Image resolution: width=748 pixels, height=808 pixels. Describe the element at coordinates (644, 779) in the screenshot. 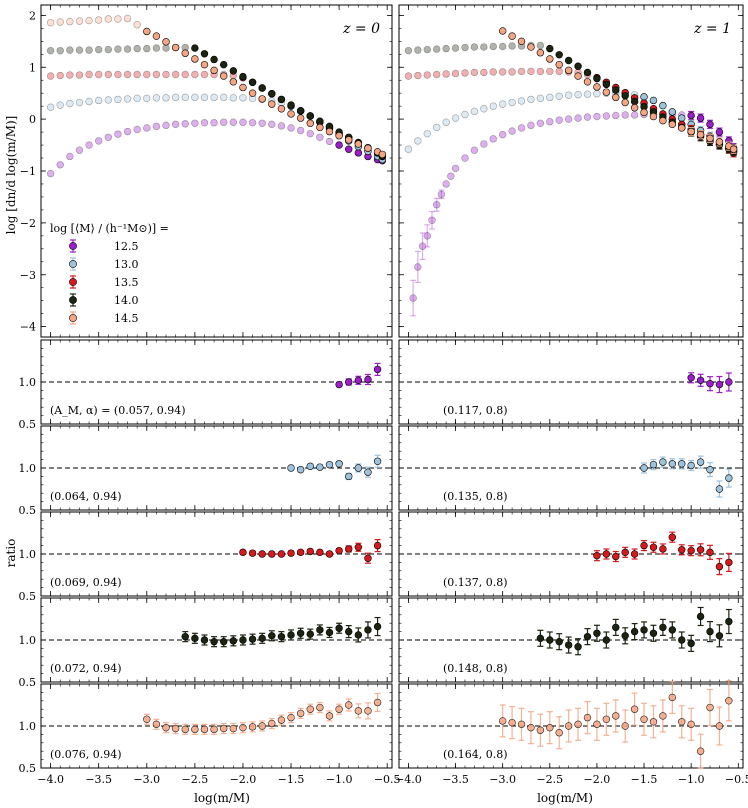

I see `ratio-panel-5-right-xtick-label: −1.5` at that location.